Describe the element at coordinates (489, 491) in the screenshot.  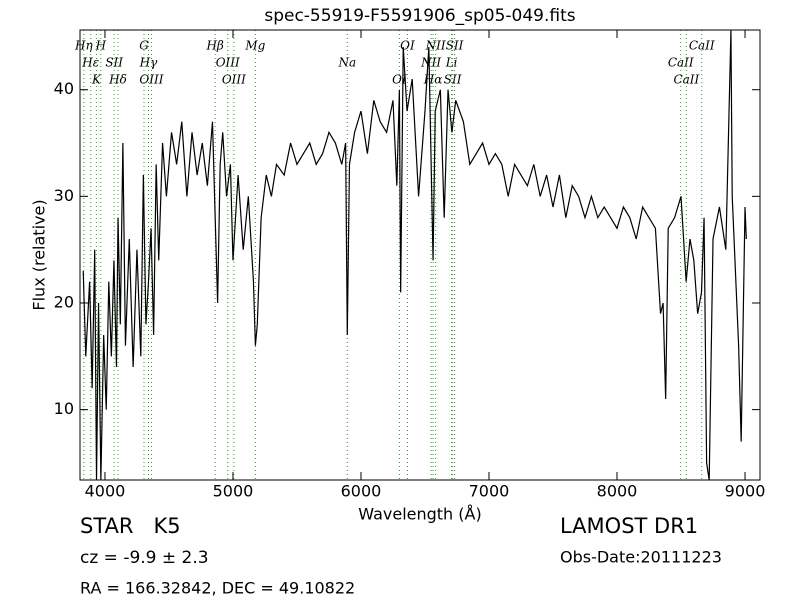
I see `x-tick-label: 7000` at that location.